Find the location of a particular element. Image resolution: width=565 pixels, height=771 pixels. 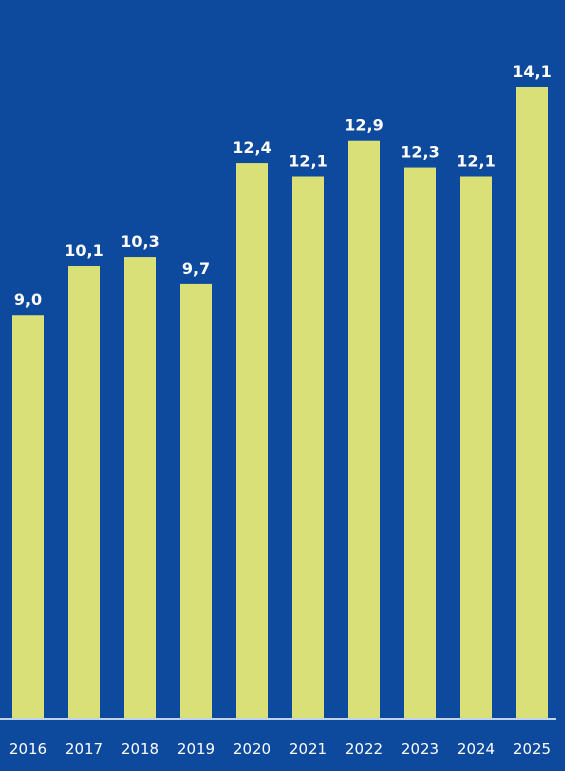

x-tick-label: 2020 is located at coordinates (252, 749).